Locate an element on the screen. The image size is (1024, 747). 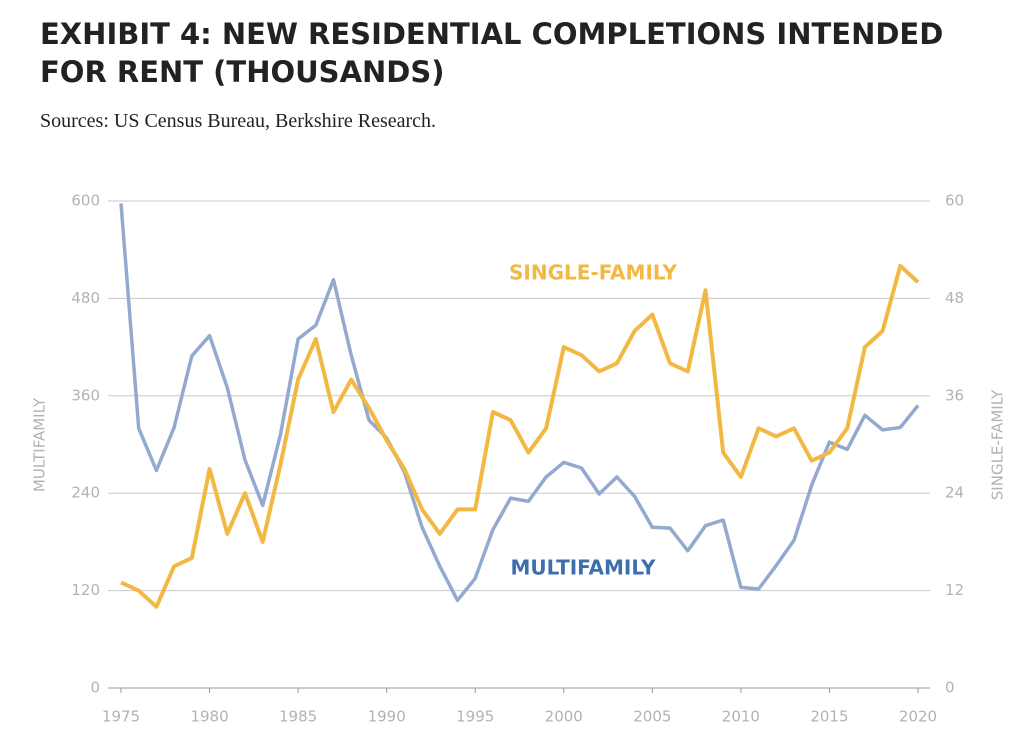
y2-tick-label: 24 is located at coordinates (954, 493).